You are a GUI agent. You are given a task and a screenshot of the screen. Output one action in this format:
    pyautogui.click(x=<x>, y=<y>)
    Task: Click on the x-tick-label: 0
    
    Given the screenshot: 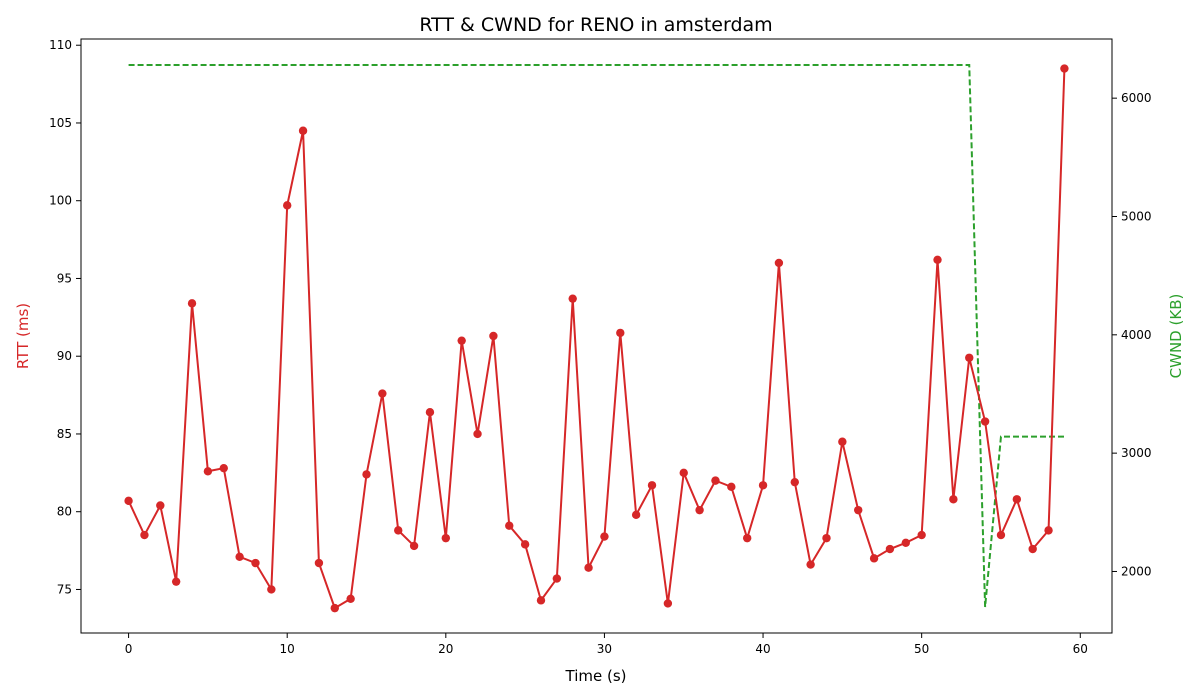 What is the action you would take?
    pyautogui.click(x=129, y=649)
    